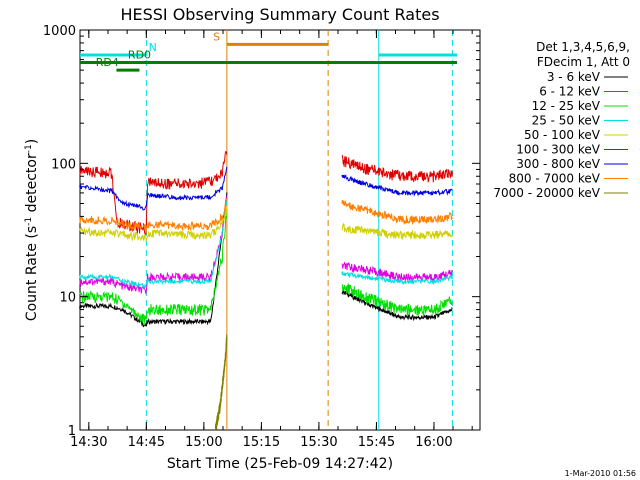 The height and width of the screenshot is (480, 640). What do you see at coordinates (555, 179) in the screenshot?
I see `legend-label: 800 - 7000 keV` at bounding box center [555, 179].